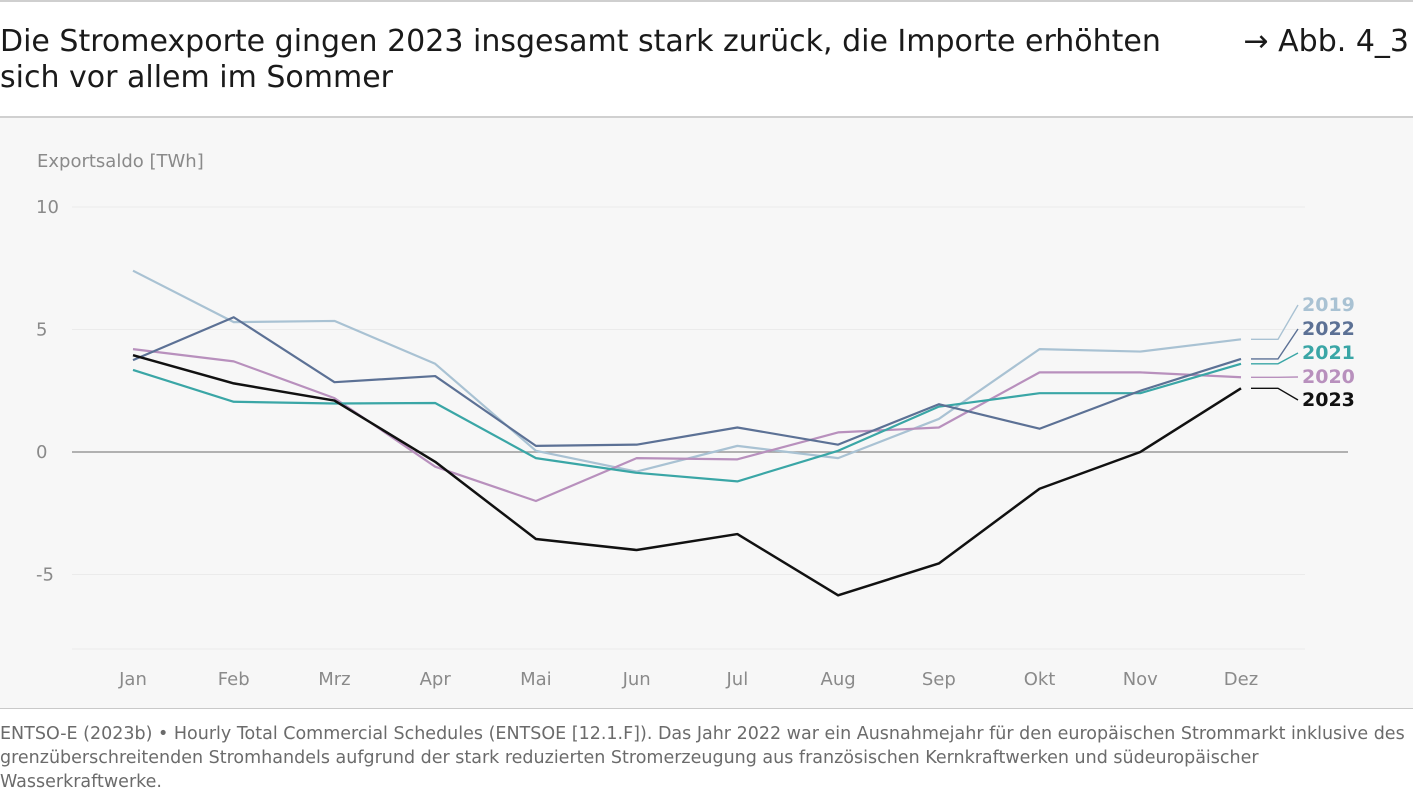 The height and width of the screenshot is (807, 1413). What do you see at coordinates (1328, 305) in the screenshot?
I see `series-label-2019: 2019` at bounding box center [1328, 305].